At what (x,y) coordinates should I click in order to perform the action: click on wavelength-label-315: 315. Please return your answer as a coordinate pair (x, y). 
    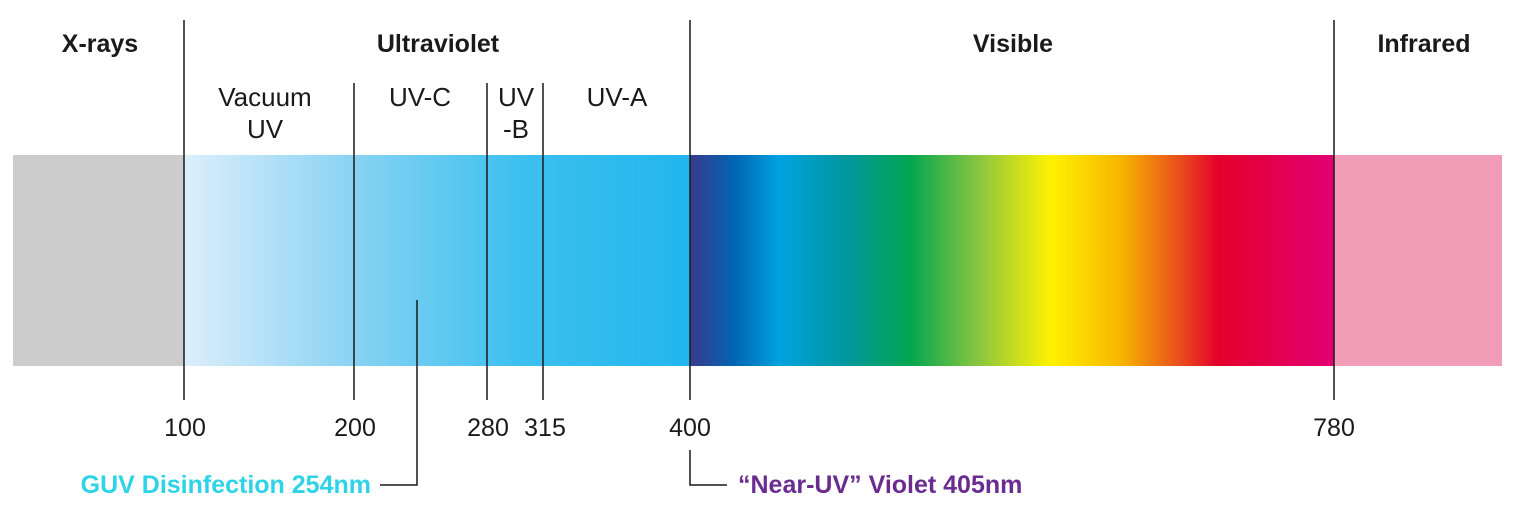
    Looking at the image, I should click on (545, 428).